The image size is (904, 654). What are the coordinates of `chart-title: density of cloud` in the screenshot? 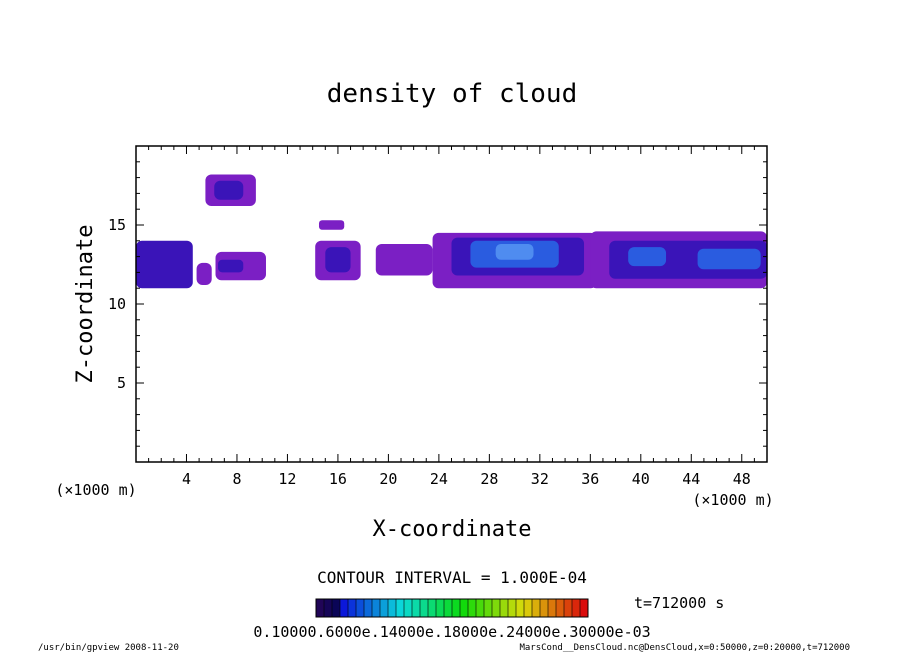 It's located at (452, 94).